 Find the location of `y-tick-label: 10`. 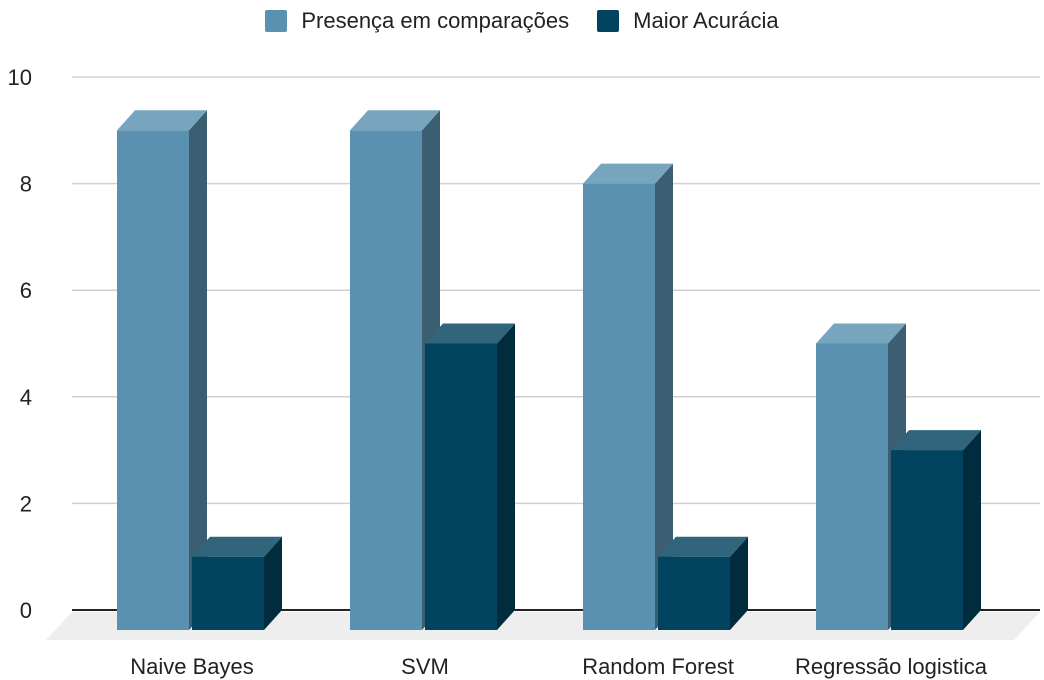

y-tick-label: 10 is located at coordinates (20, 77).